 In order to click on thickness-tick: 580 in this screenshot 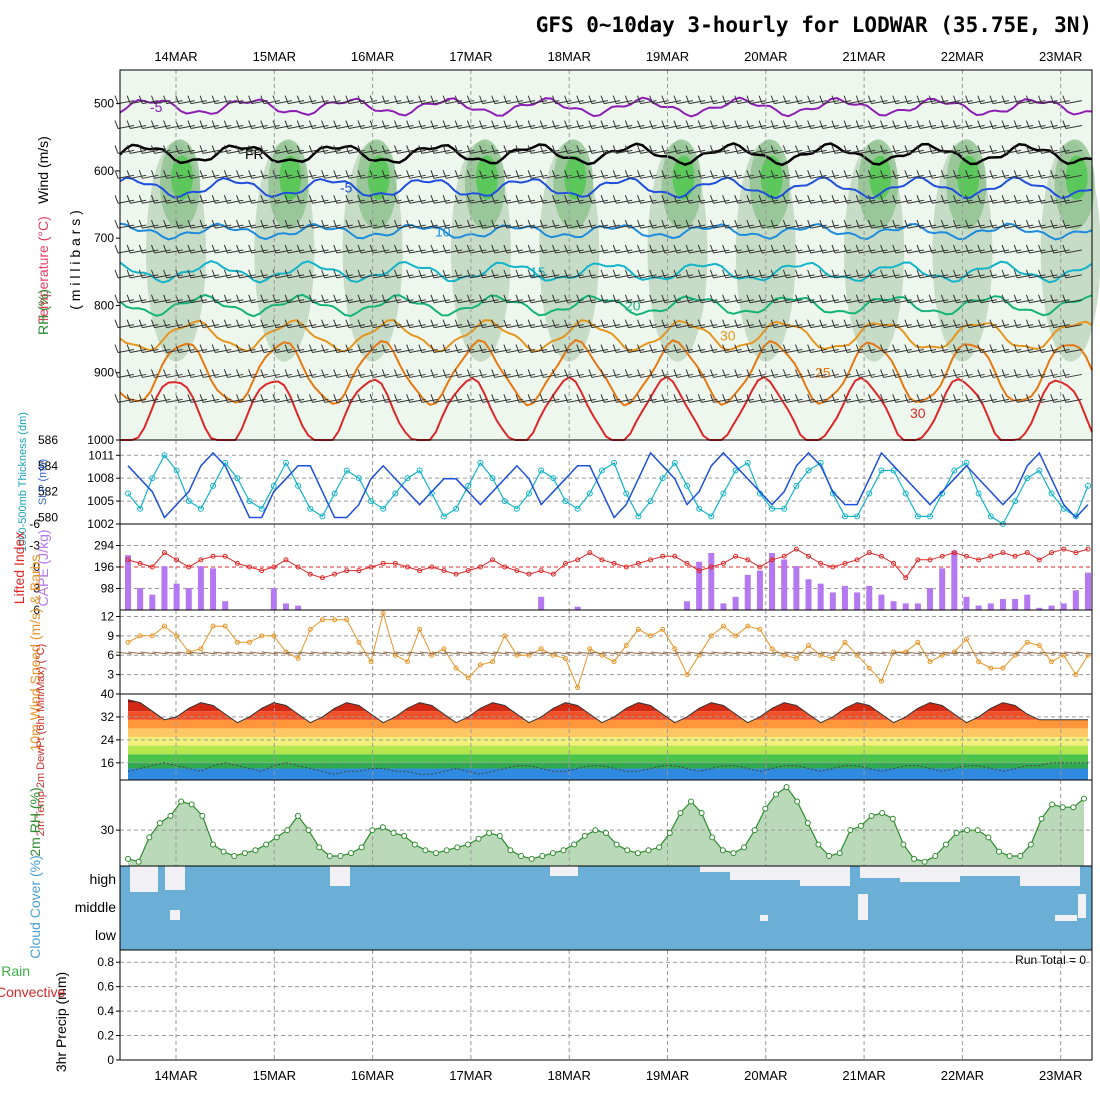, I will do `click(48, 518)`.